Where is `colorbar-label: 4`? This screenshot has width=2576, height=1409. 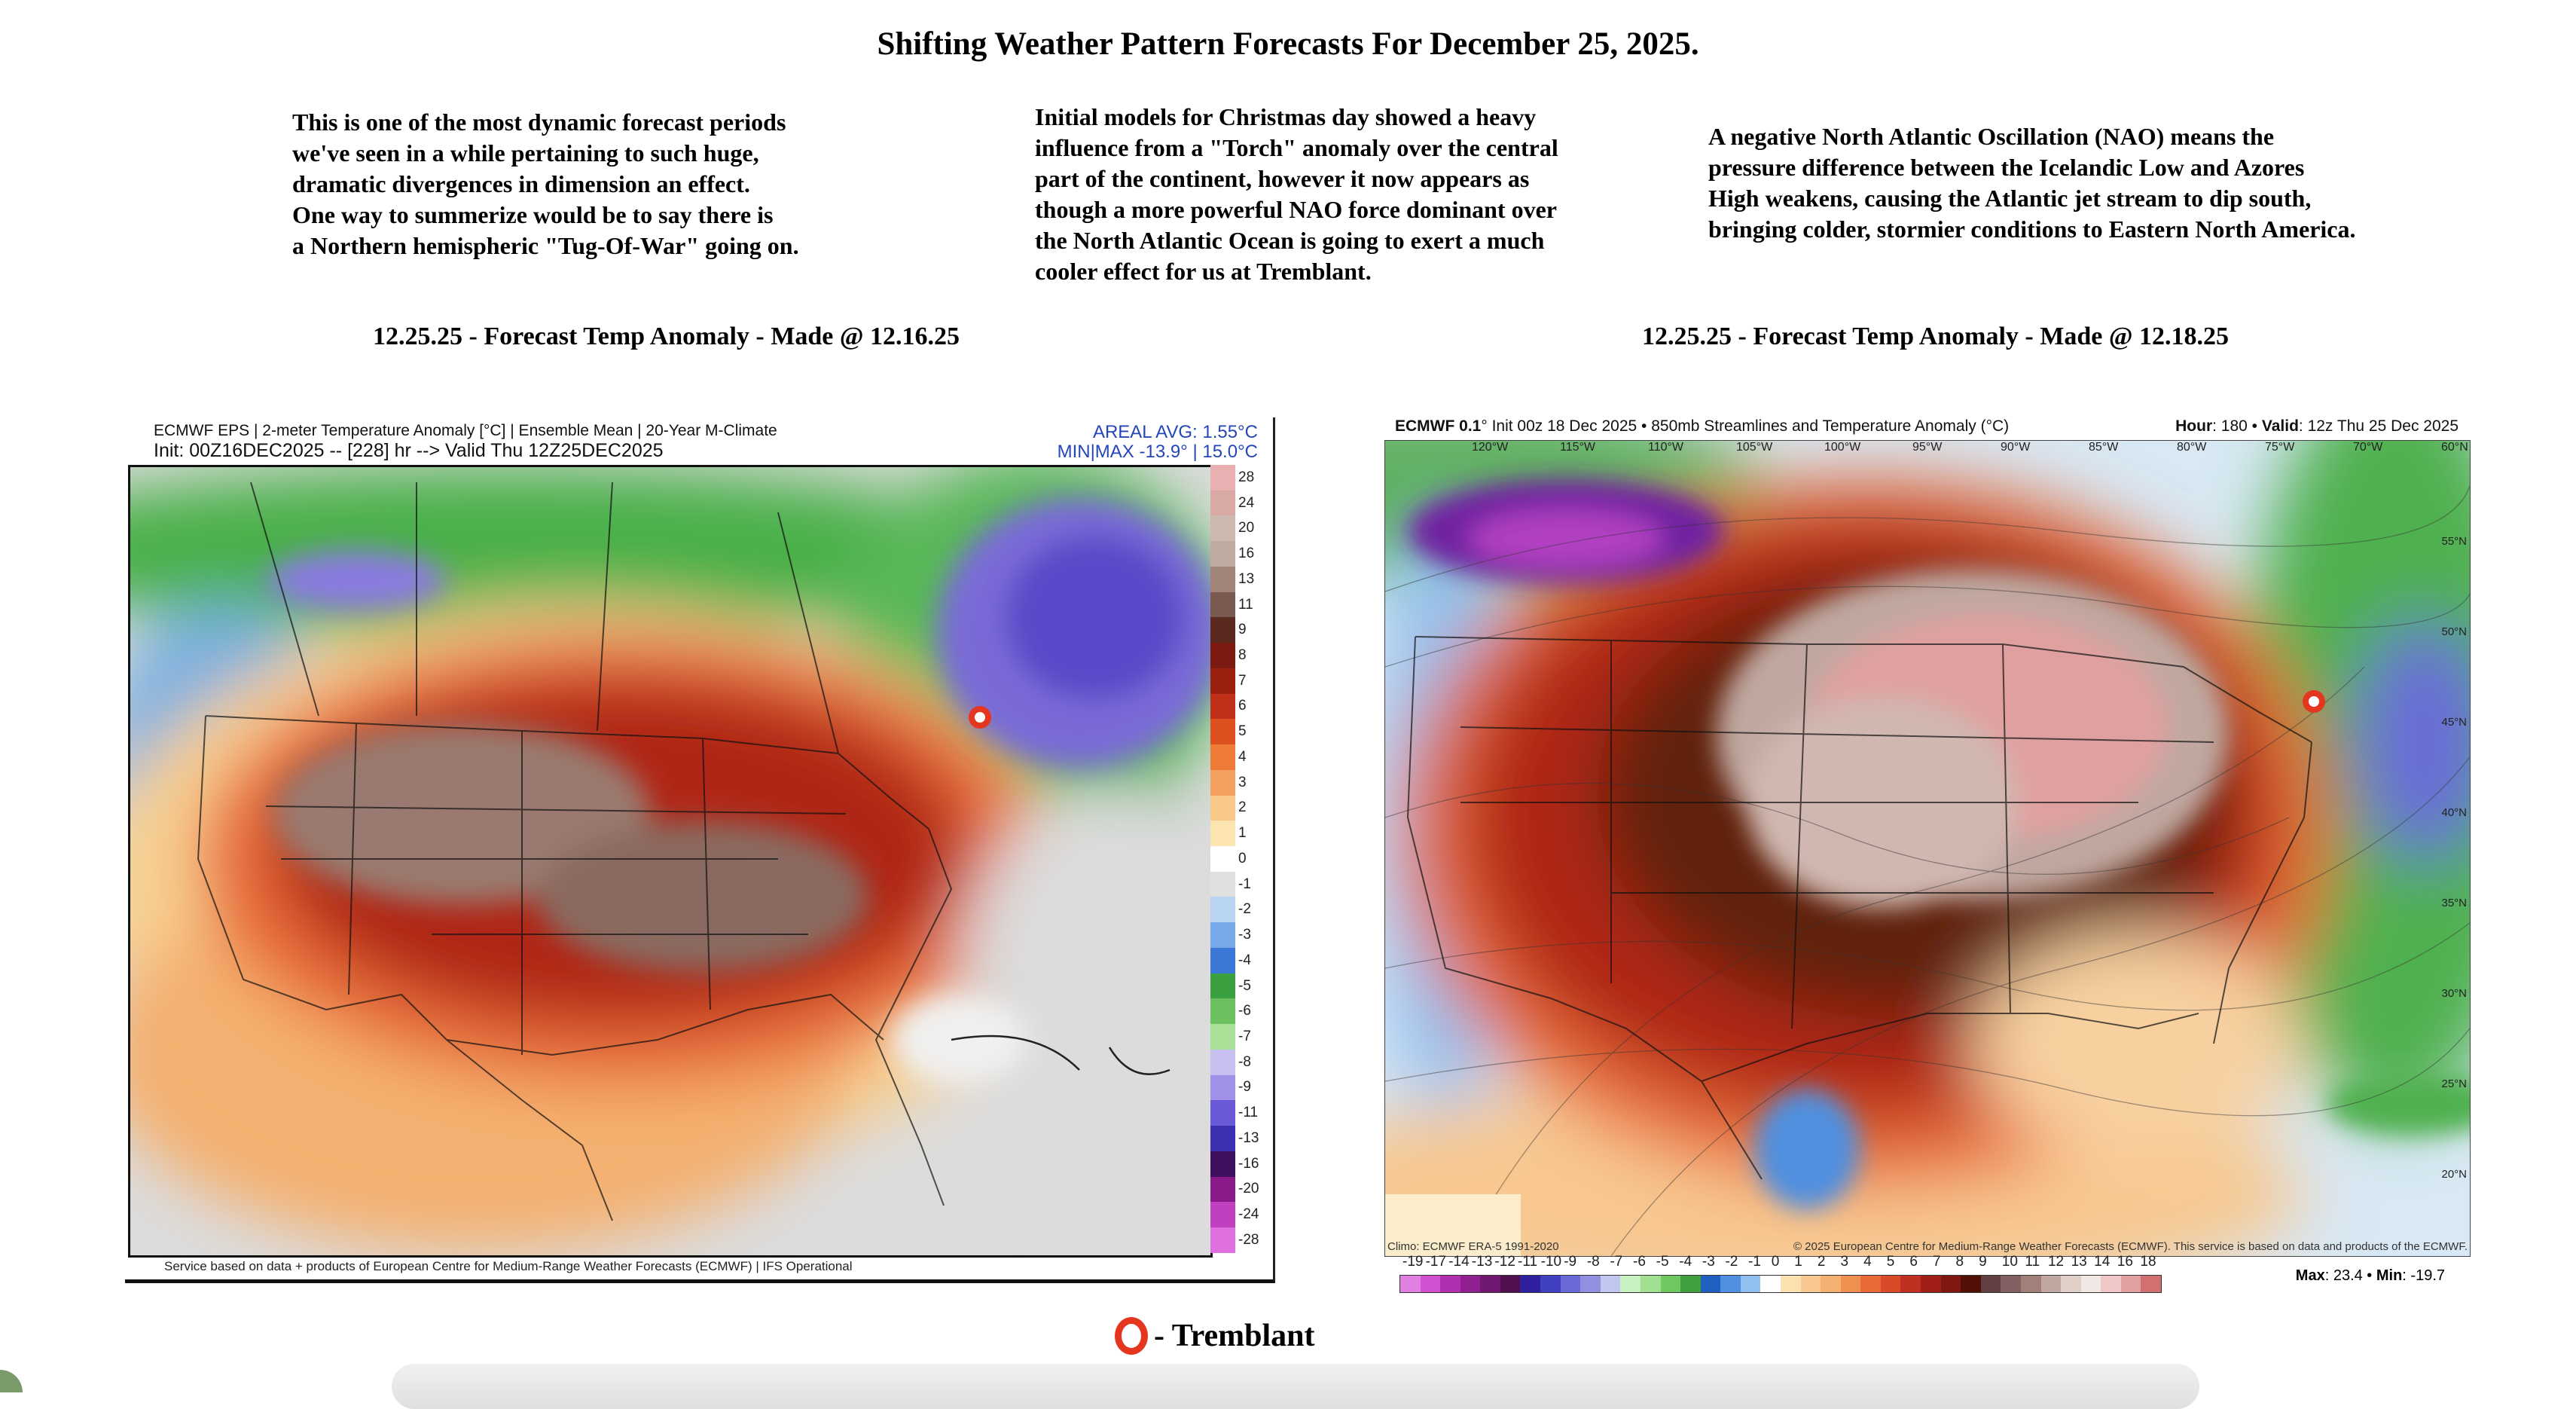
colorbar-label: 4 is located at coordinates (1243, 756).